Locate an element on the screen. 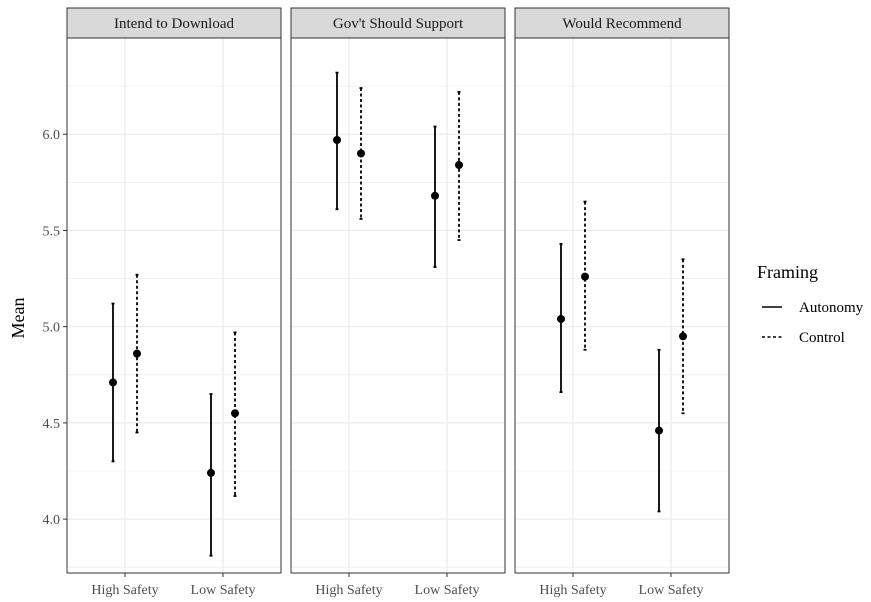 Image resolution: width=871 pixels, height=602 pixels. y-tick-label: 6.0 is located at coordinates (52, 135).